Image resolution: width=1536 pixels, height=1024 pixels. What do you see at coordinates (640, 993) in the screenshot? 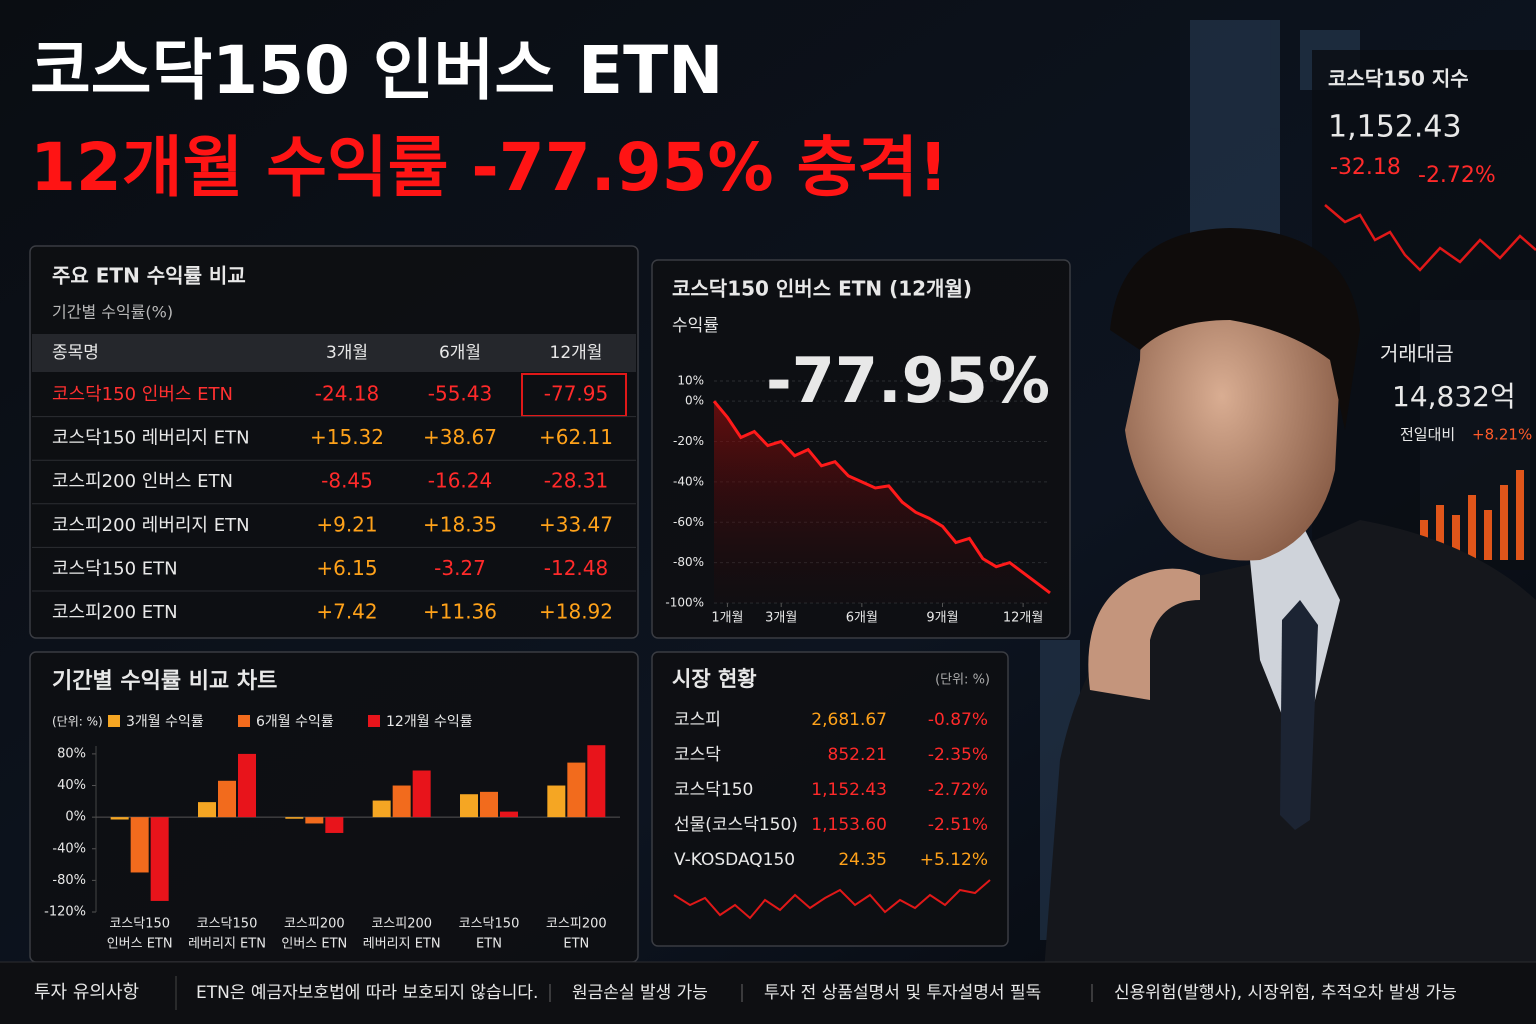
I see `footer-note: 원금손실 발생 가능` at bounding box center [640, 993].